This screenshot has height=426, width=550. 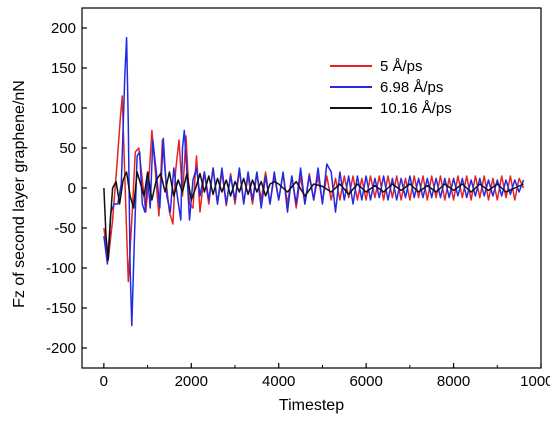 I want to click on y-tick-label: -200, so click(x=61, y=348).